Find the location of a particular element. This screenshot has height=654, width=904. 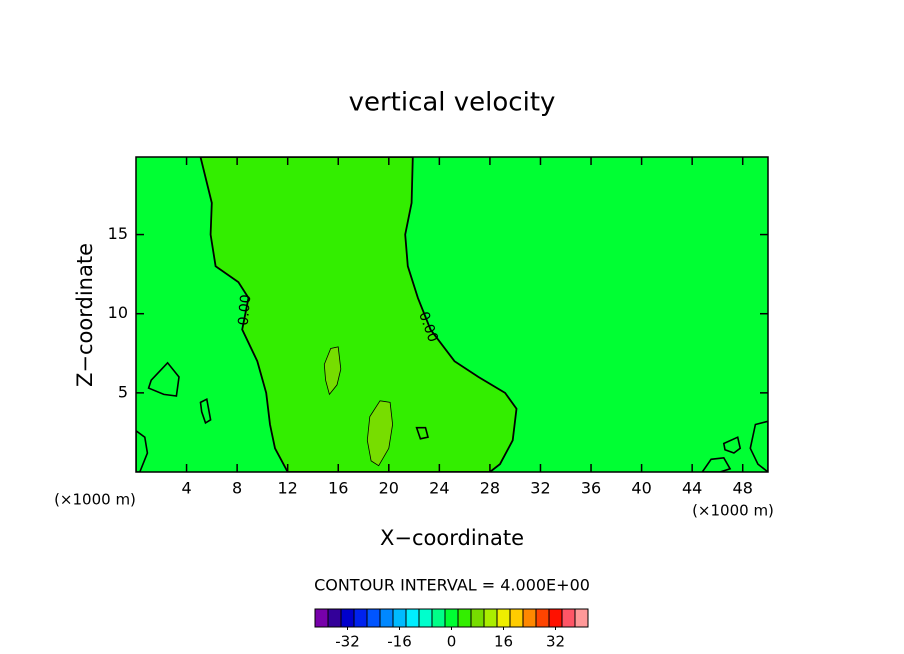

x-tick-label: 28 is located at coordinates (490, 488).